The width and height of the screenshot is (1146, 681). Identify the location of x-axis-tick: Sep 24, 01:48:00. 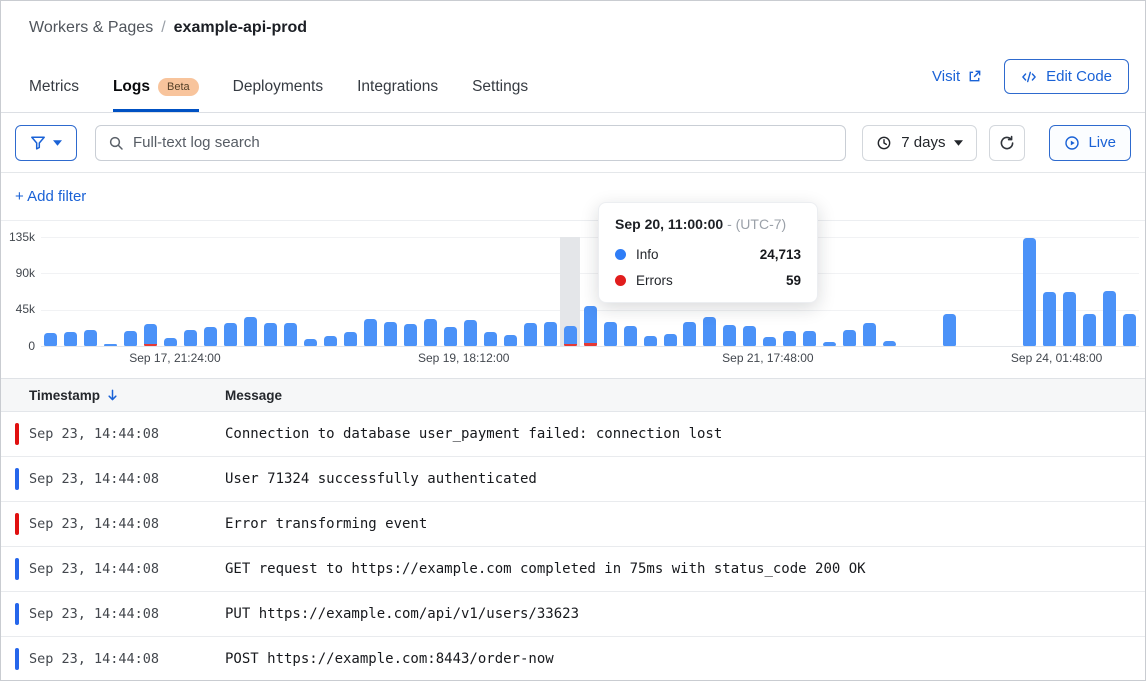
(1056, 358).